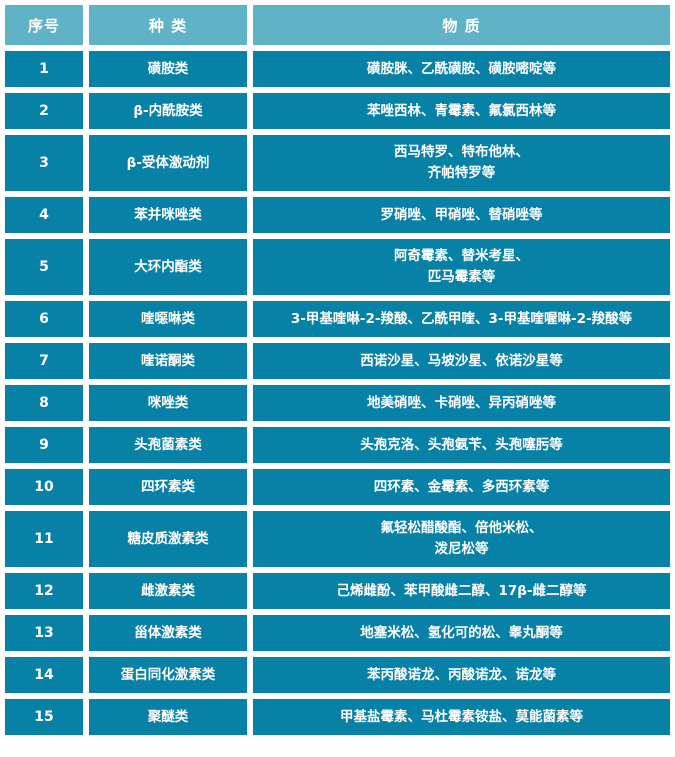 This screenshot has width=675, height=757. What do you see at coordinates (461, 173) in the screenshot?
I see `substance-line: 齐帕特罗等` at bounding box center [461, 173].